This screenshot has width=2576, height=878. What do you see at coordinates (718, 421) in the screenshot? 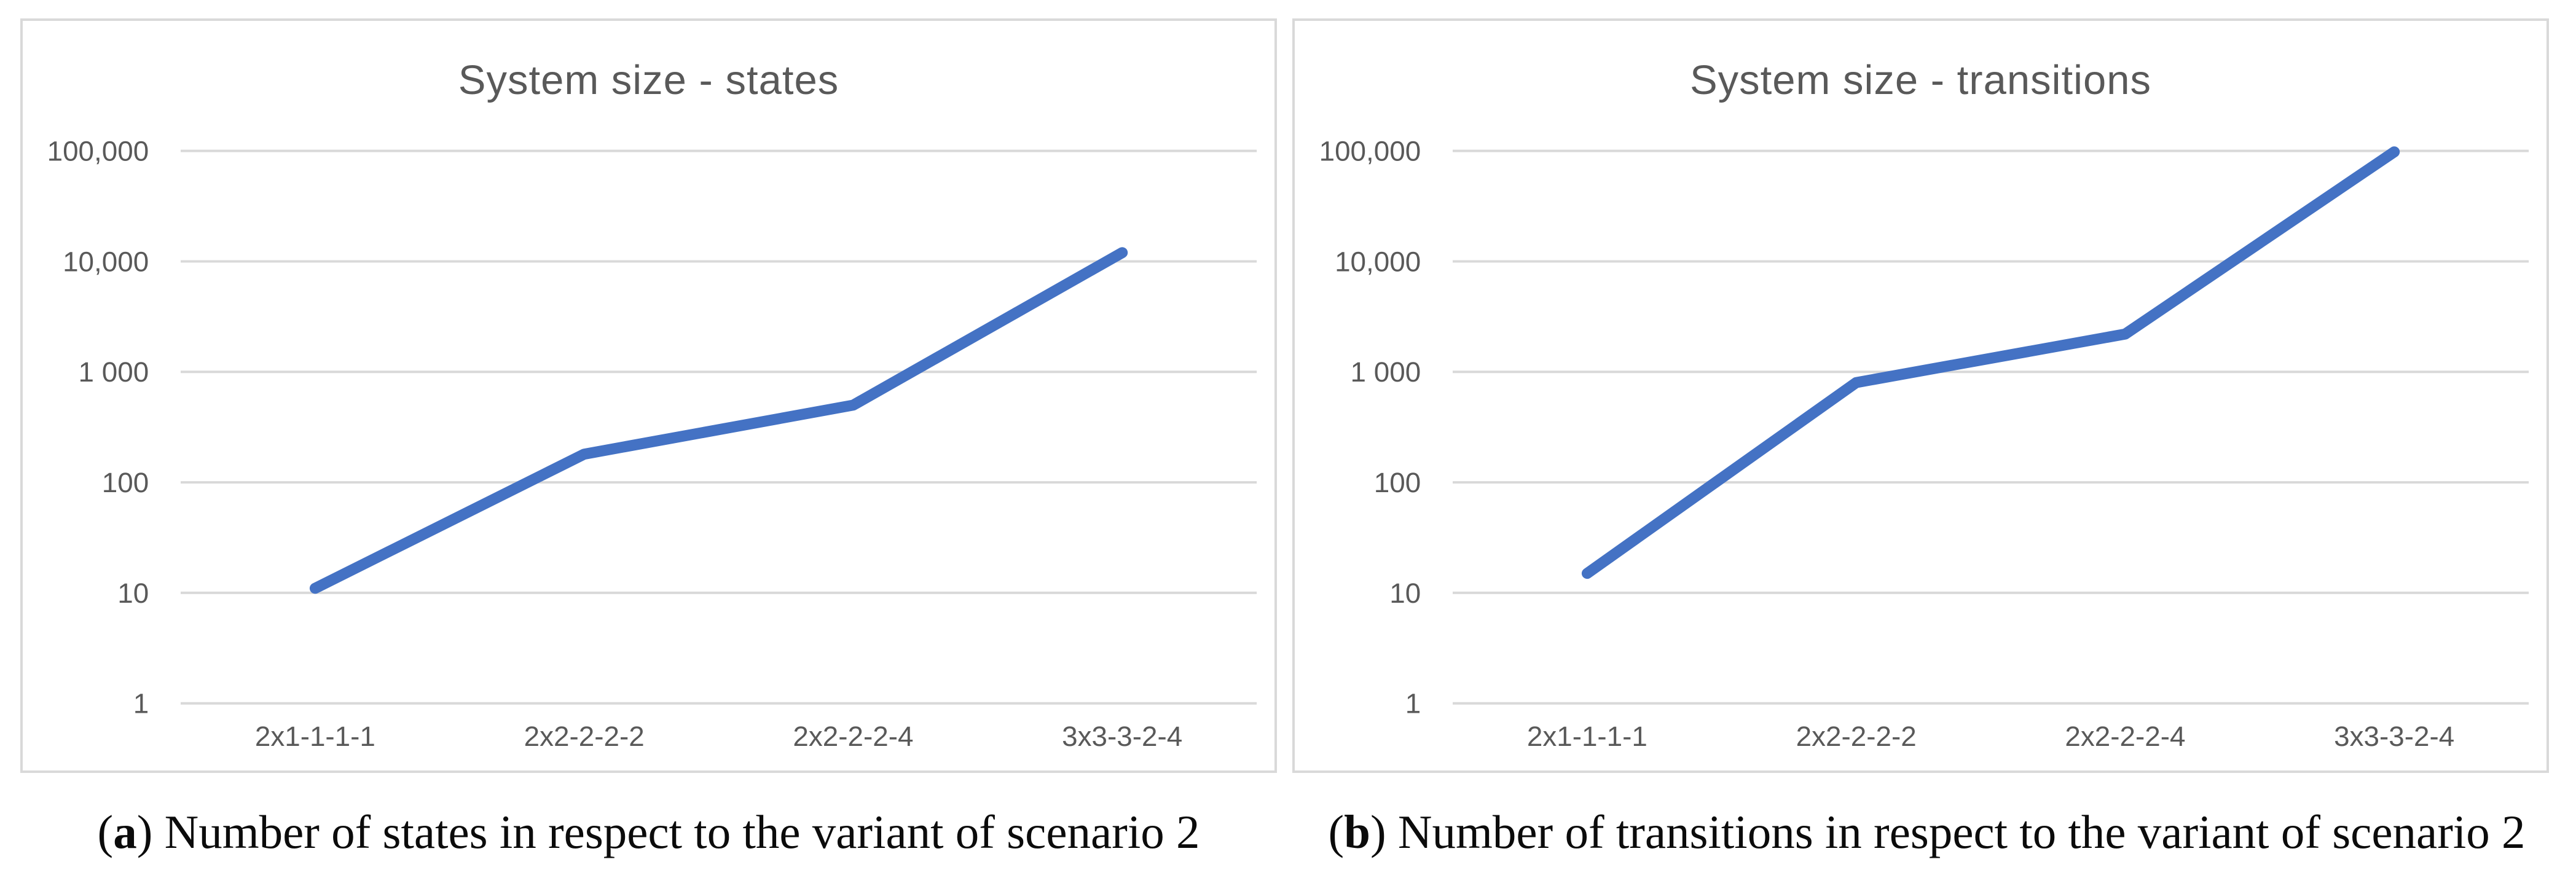
I see `data-series-line` at bounding box center [718, 421].